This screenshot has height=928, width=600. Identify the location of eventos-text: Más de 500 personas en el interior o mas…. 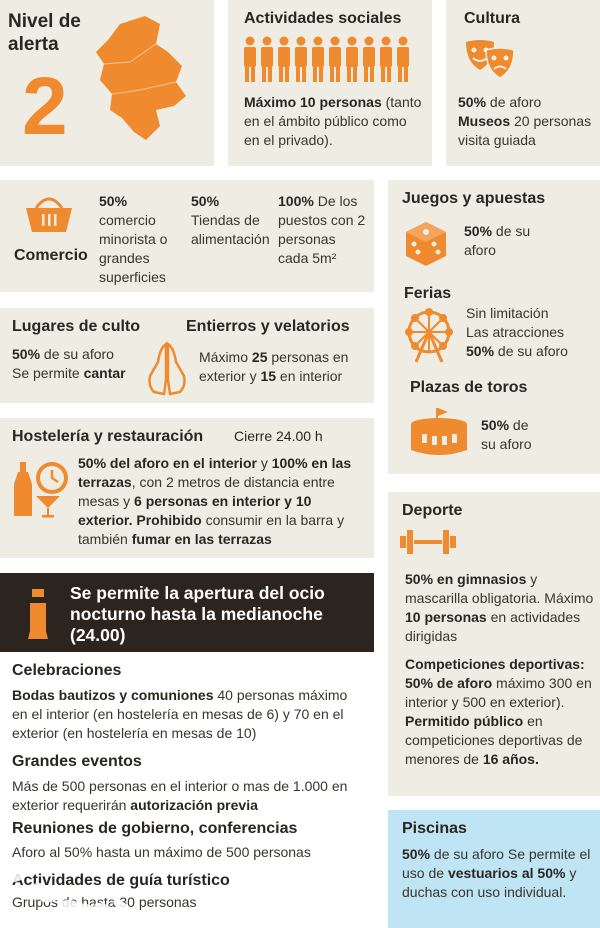
(180, 795).